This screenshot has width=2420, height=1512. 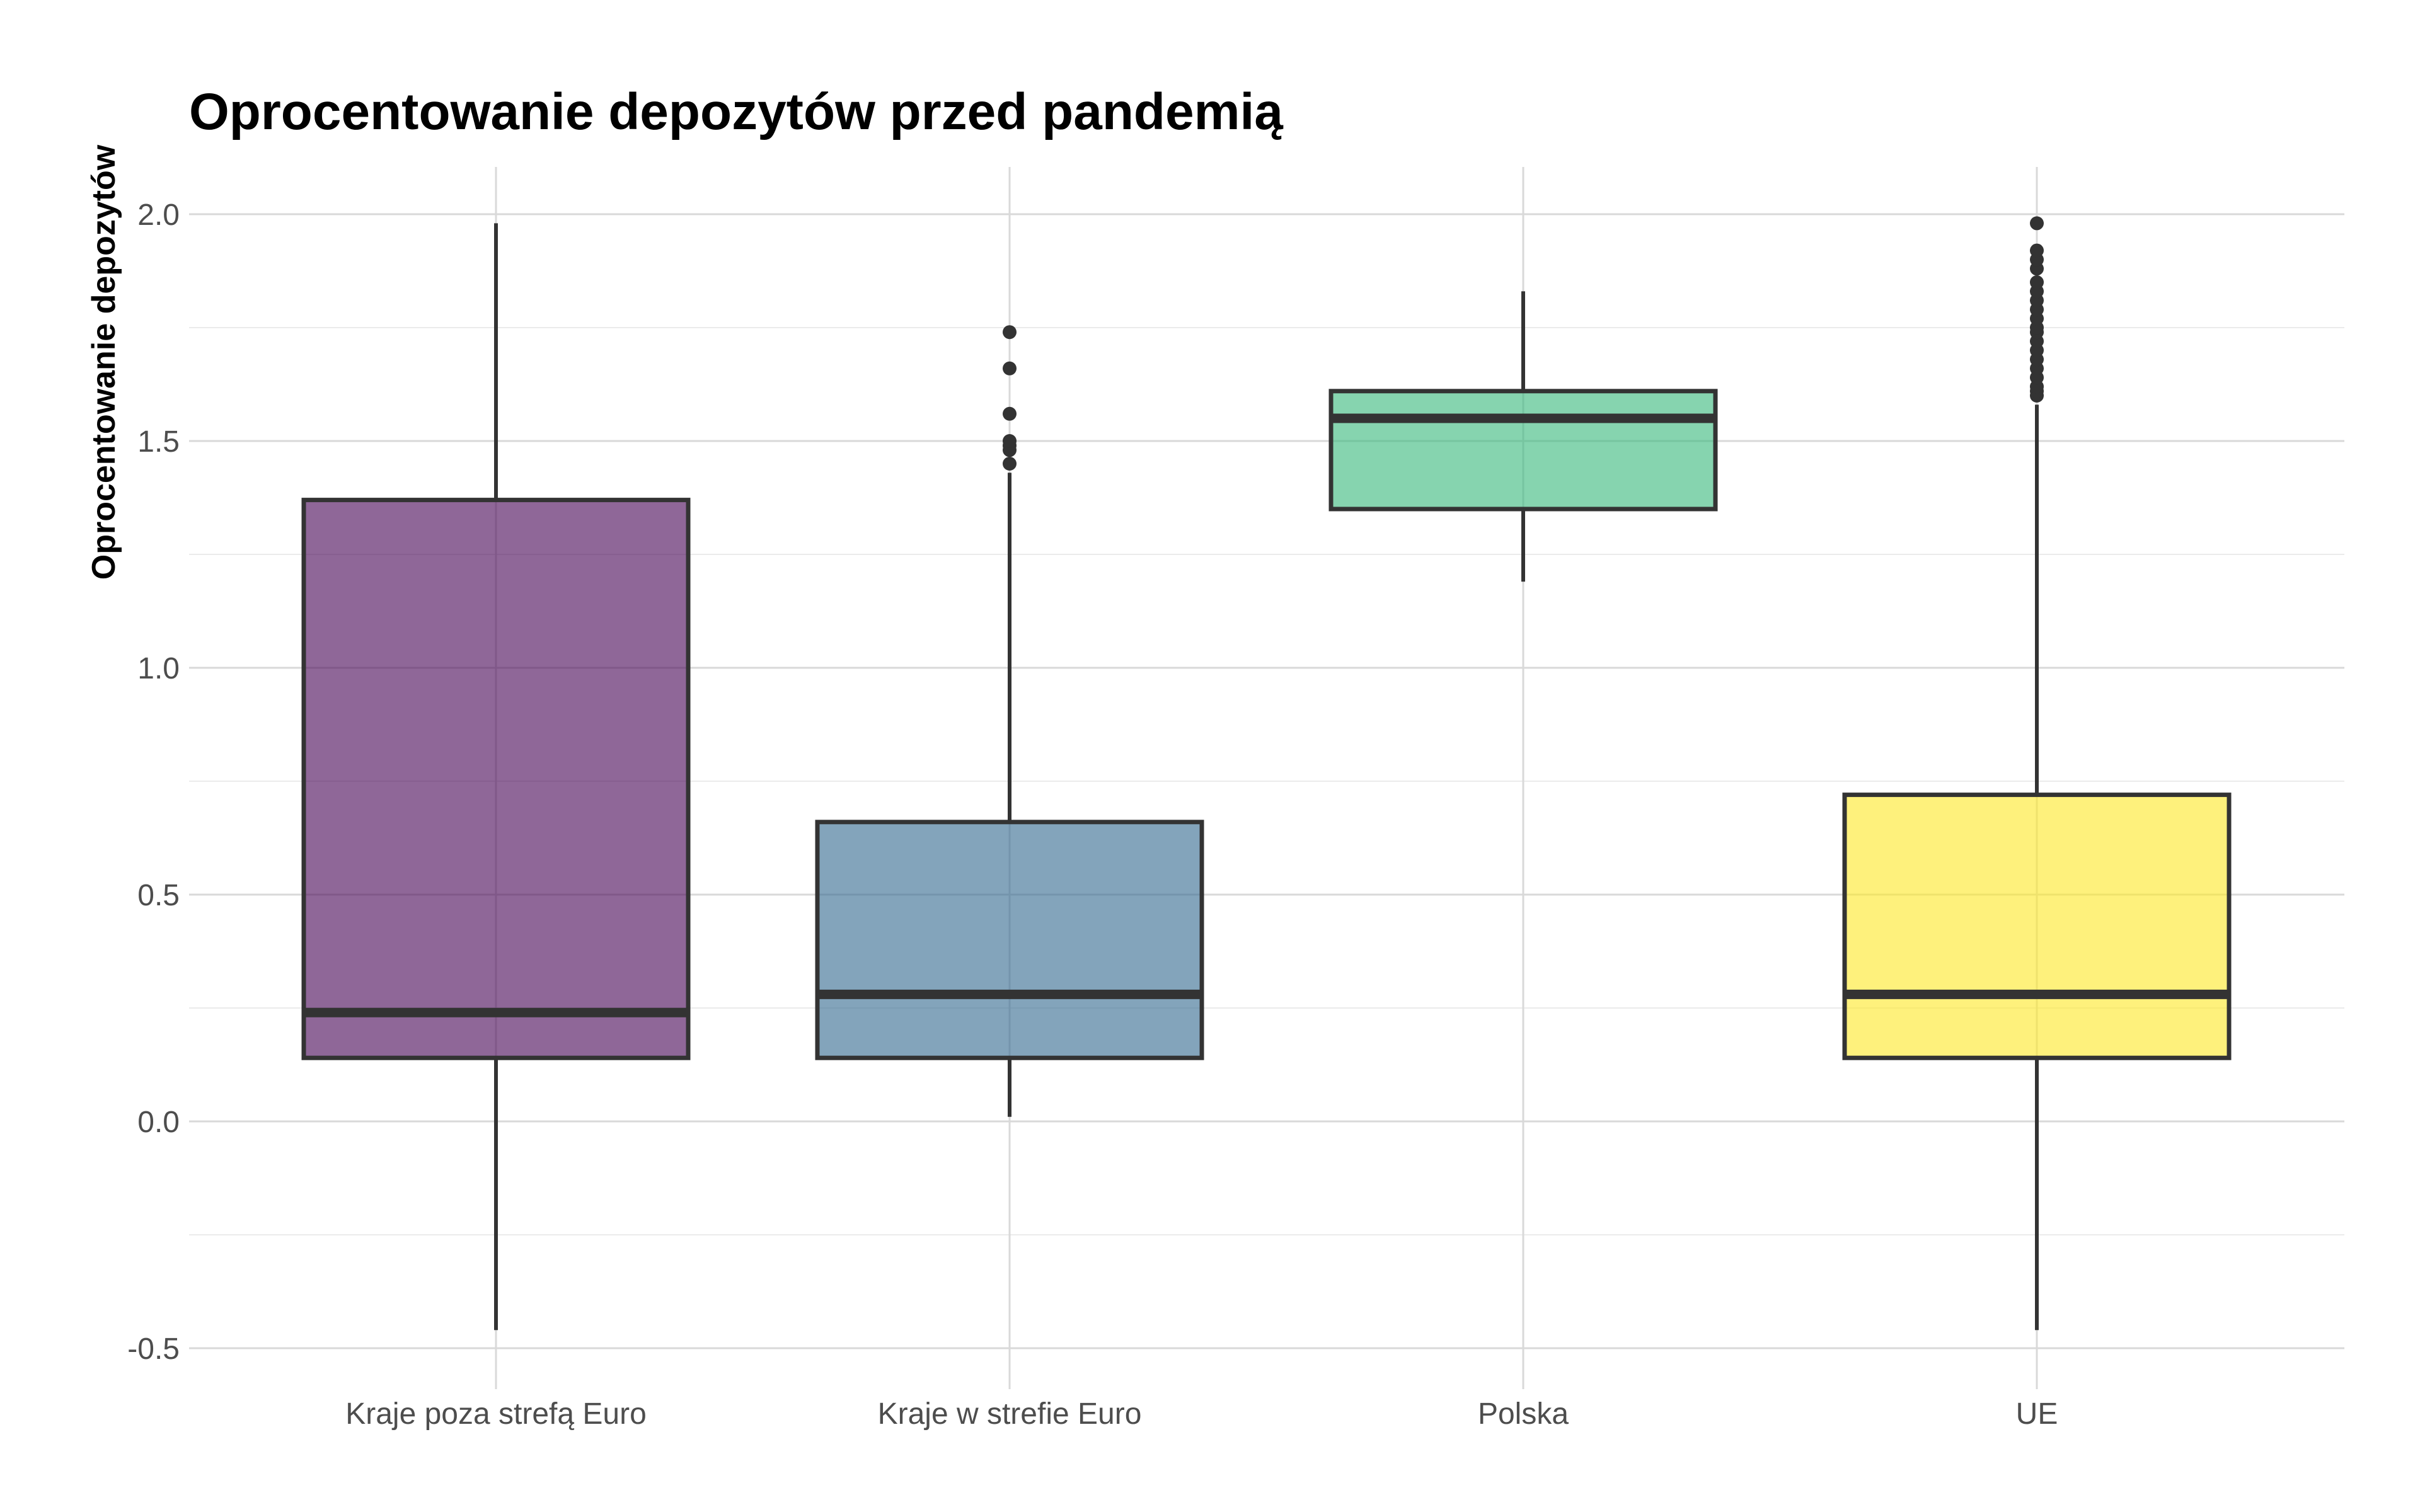 What do you see at coordinates (158, 895) in the screenshot?
I see `y-tick-label: 0.5` at bounding box center [158, 895].